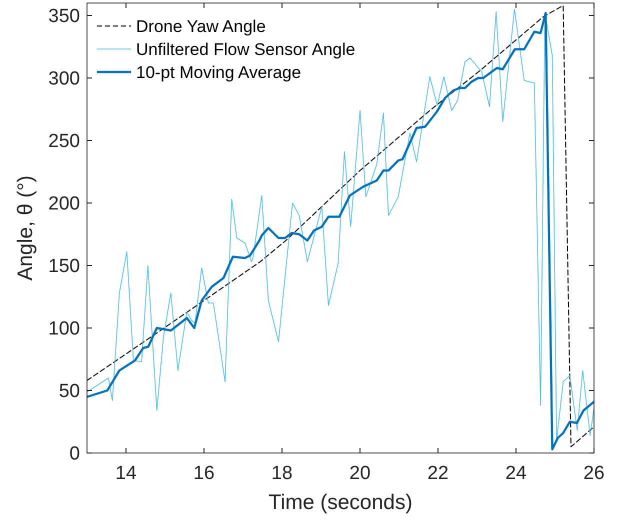  Describe the element at coordinates (204, 473) in the screenshot. I see `x-tick-label: 16` at that location.